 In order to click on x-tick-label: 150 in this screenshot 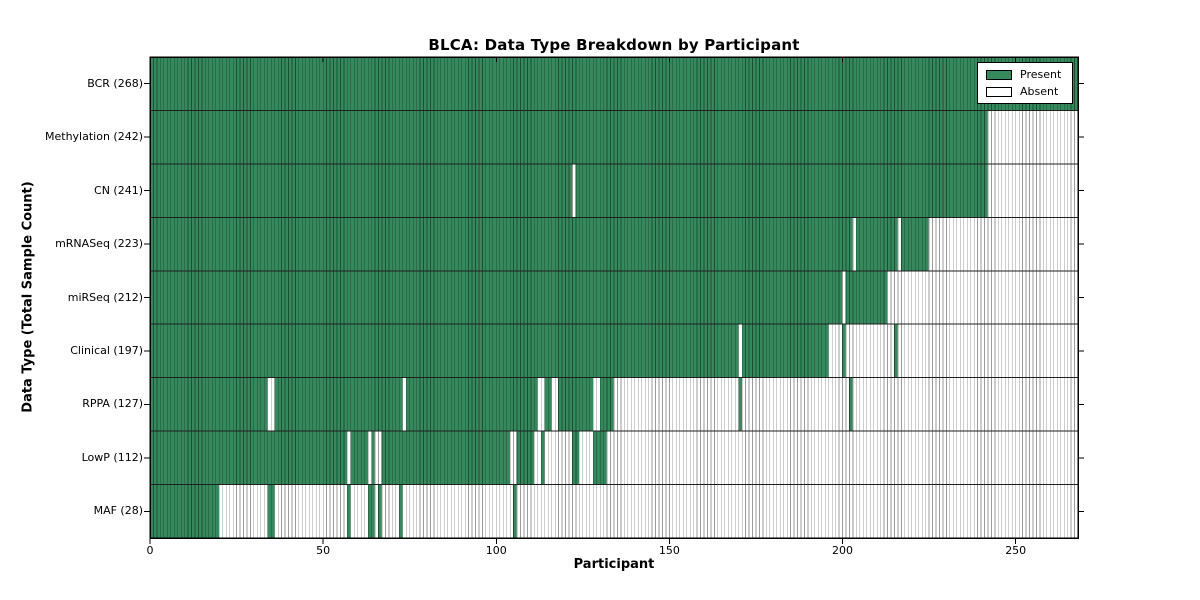, I will do `click(669, 550)`.